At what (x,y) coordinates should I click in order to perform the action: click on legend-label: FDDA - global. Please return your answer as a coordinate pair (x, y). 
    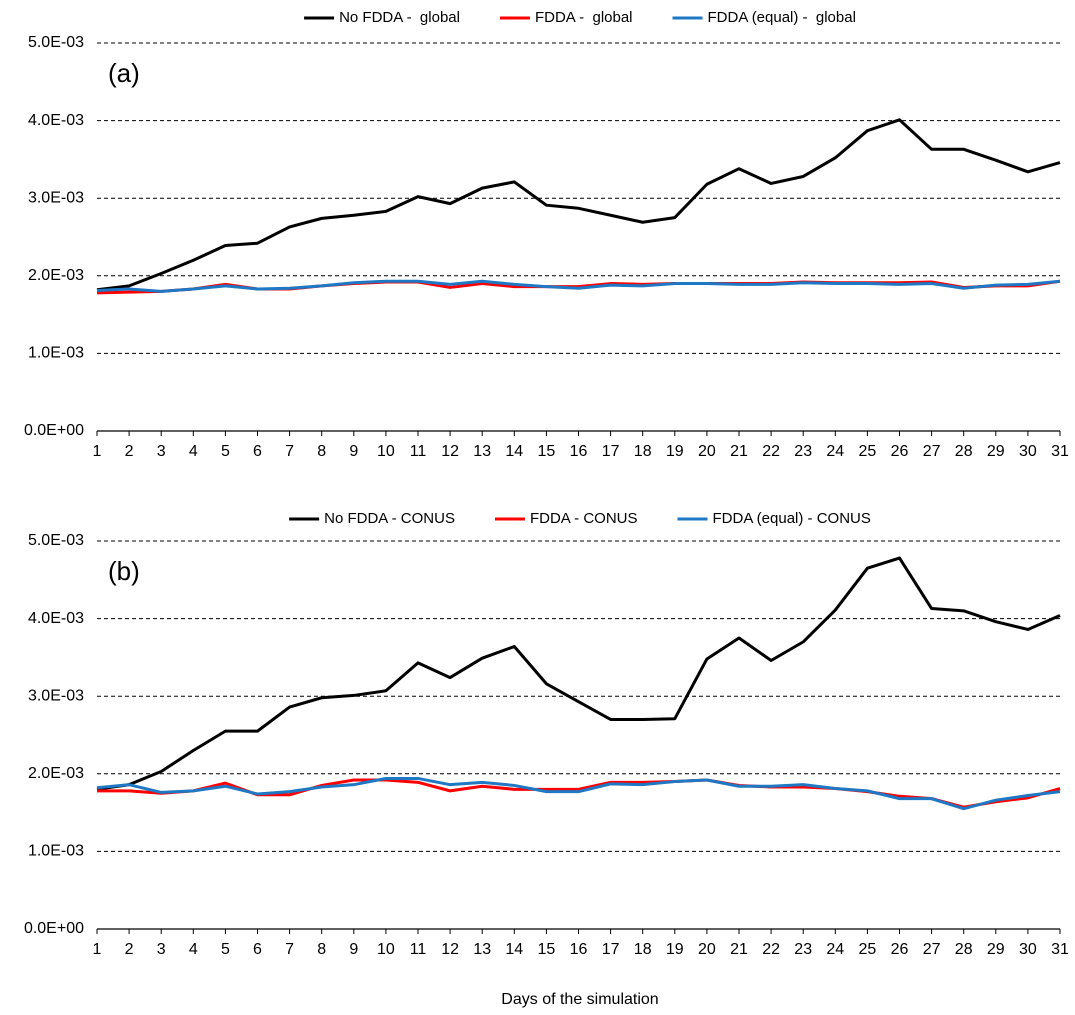
    Looking at the image, I should click on (584, 17).